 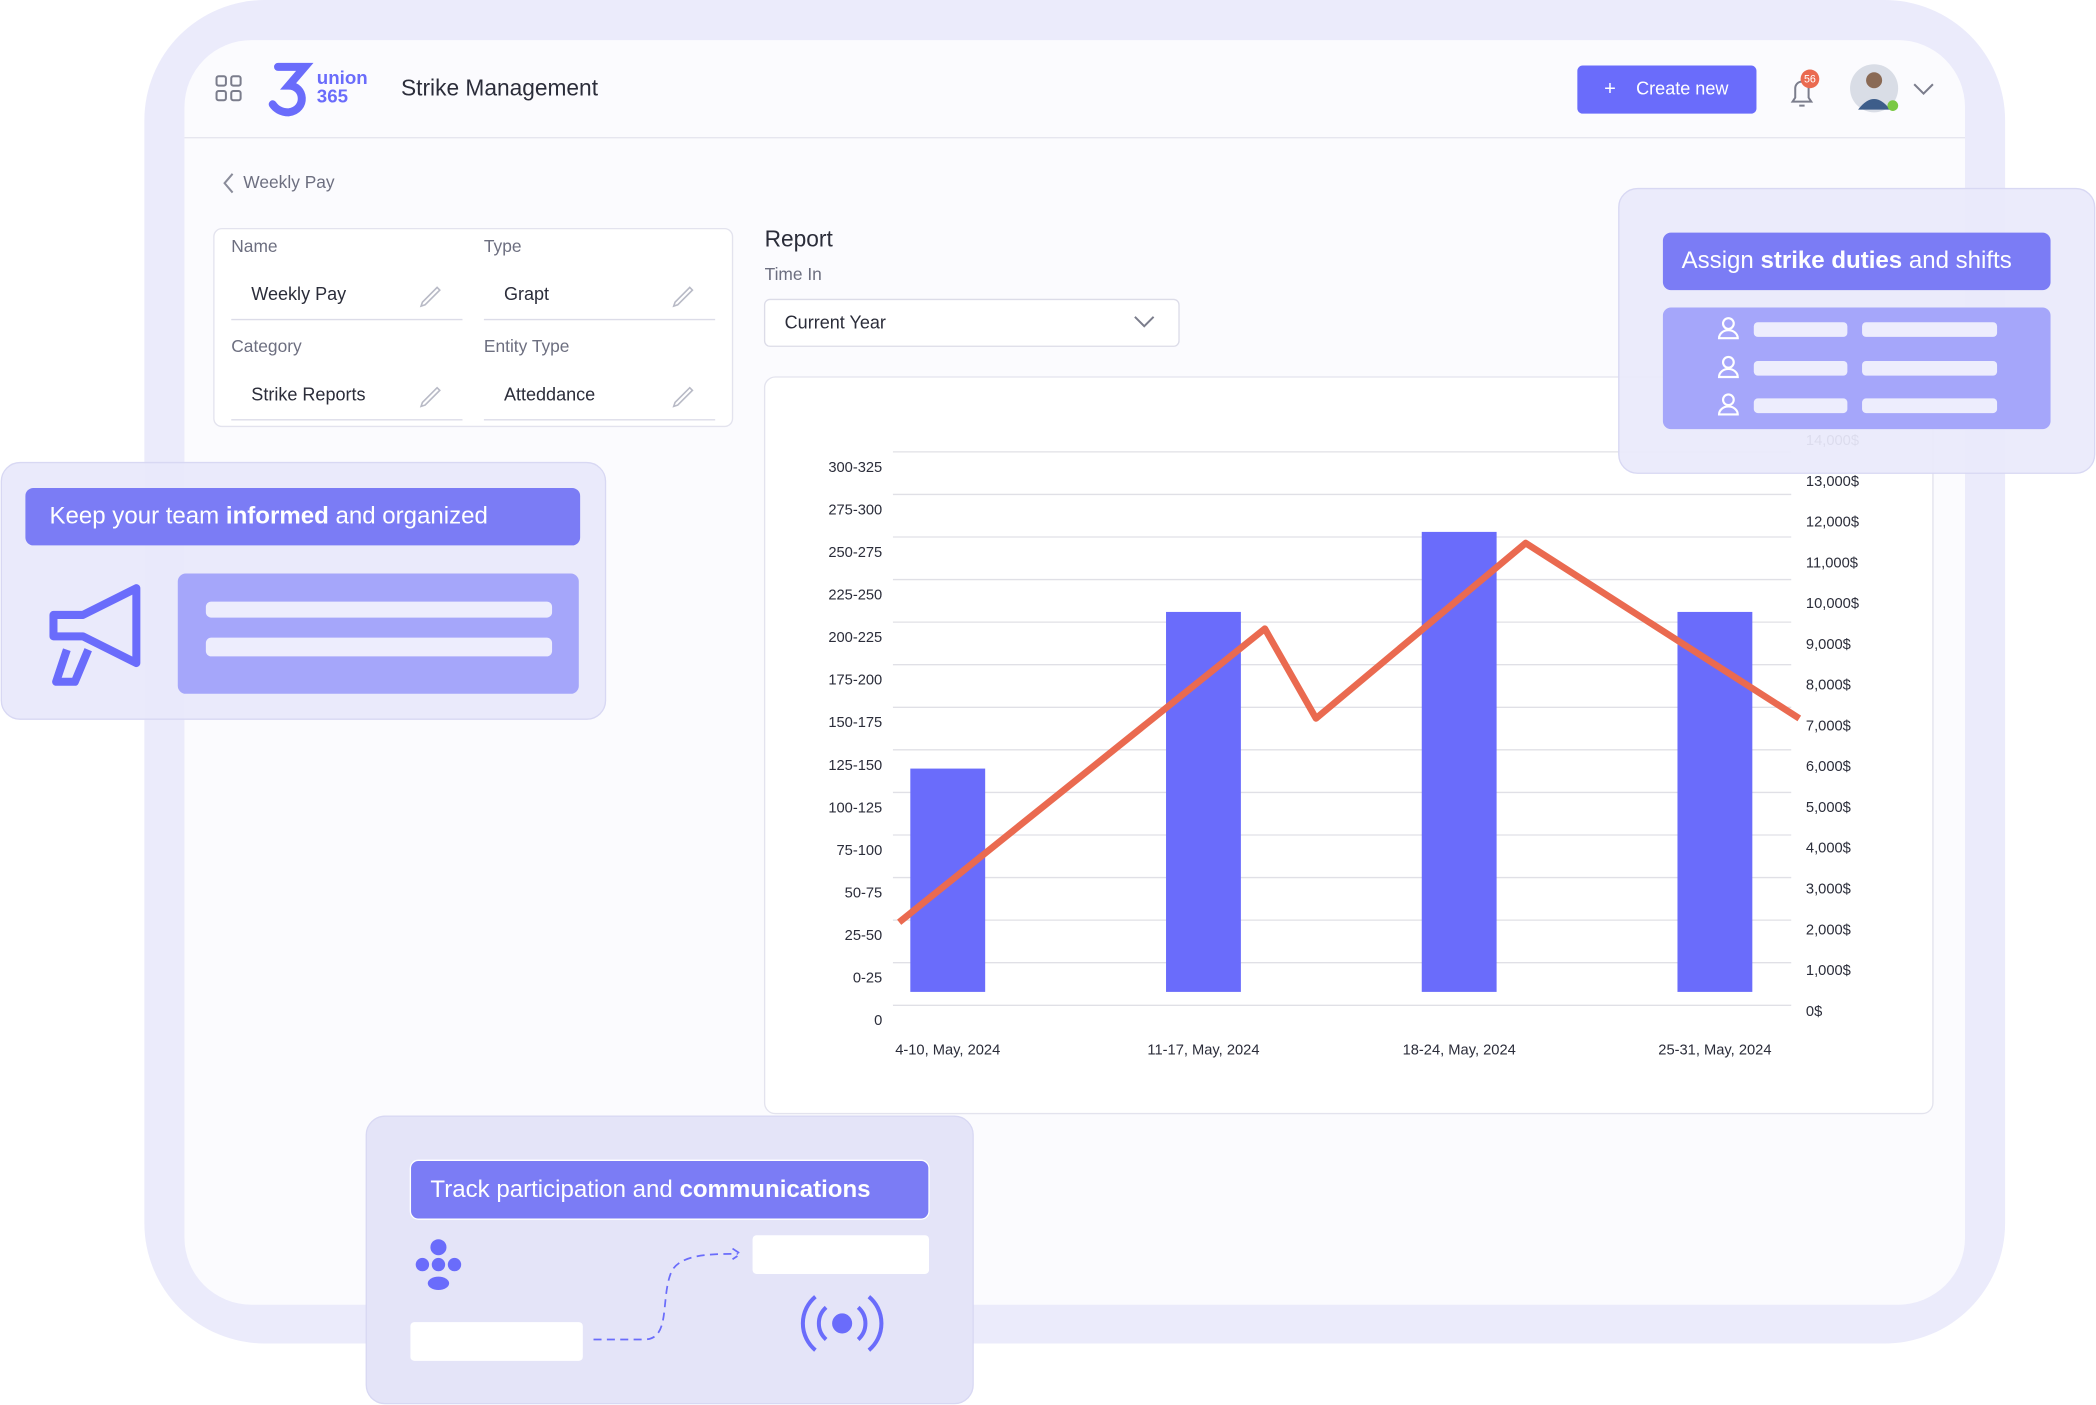 I want to click on y-tick-label: 250-275, so click(x=855, y=553).